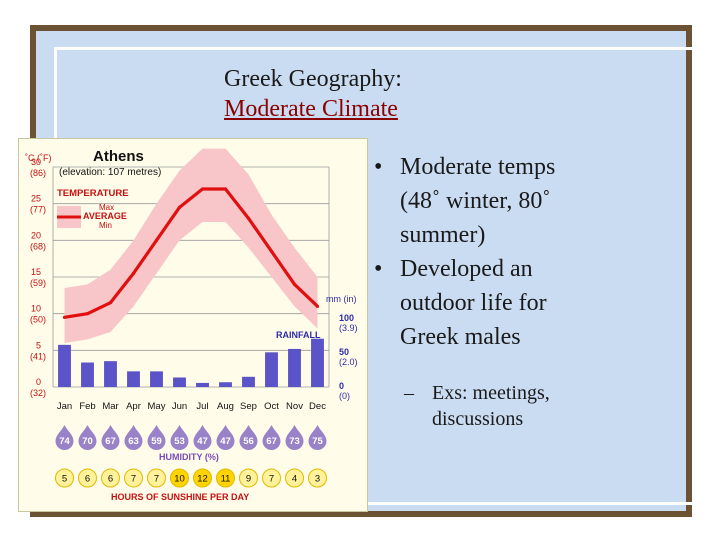  Describe the element at coordinates (341, 299) in the screenshot. I see `rainfall-unit-label: mm (in)` at that location.